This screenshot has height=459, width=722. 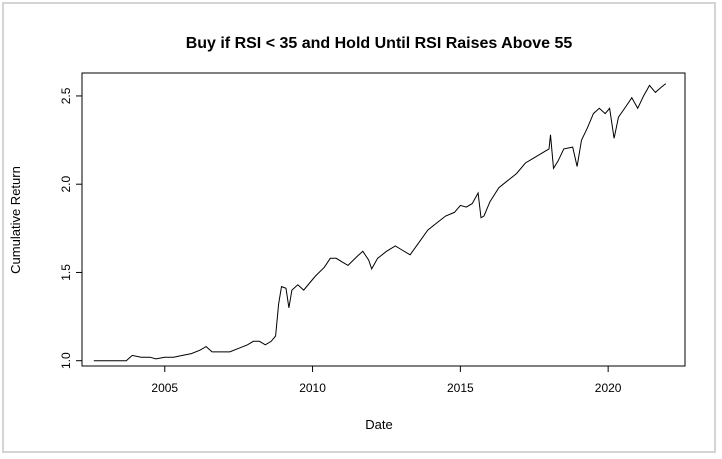 What do you see at coordinates (66, 272) in the screenshot?
I see `y-tick-label: 1.5` at bounding box center [66, 272].